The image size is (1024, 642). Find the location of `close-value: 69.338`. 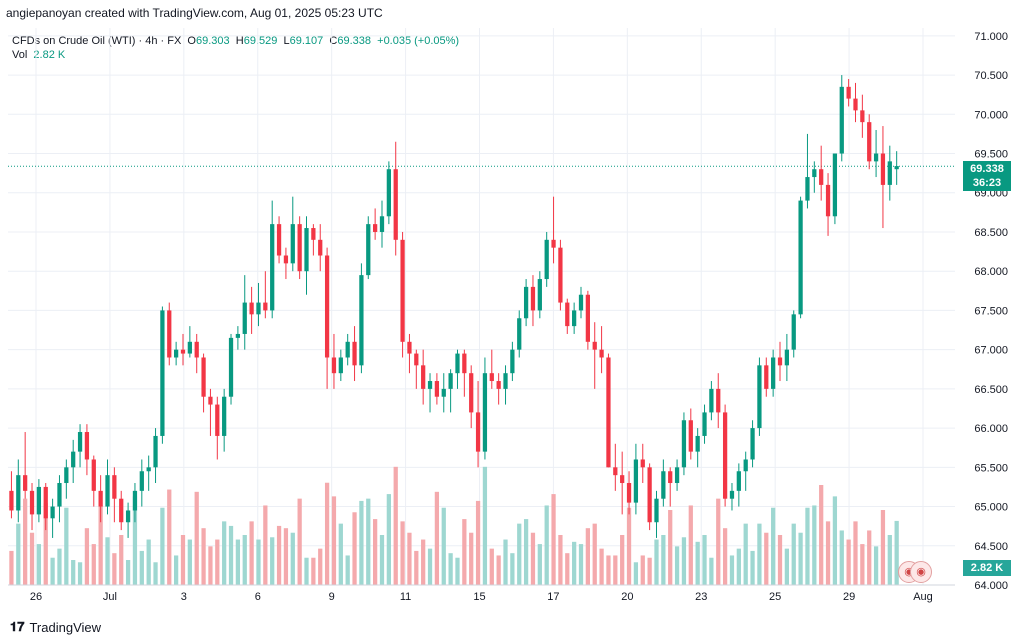

close-value: 69.338 is located at coordinates (354, 41).